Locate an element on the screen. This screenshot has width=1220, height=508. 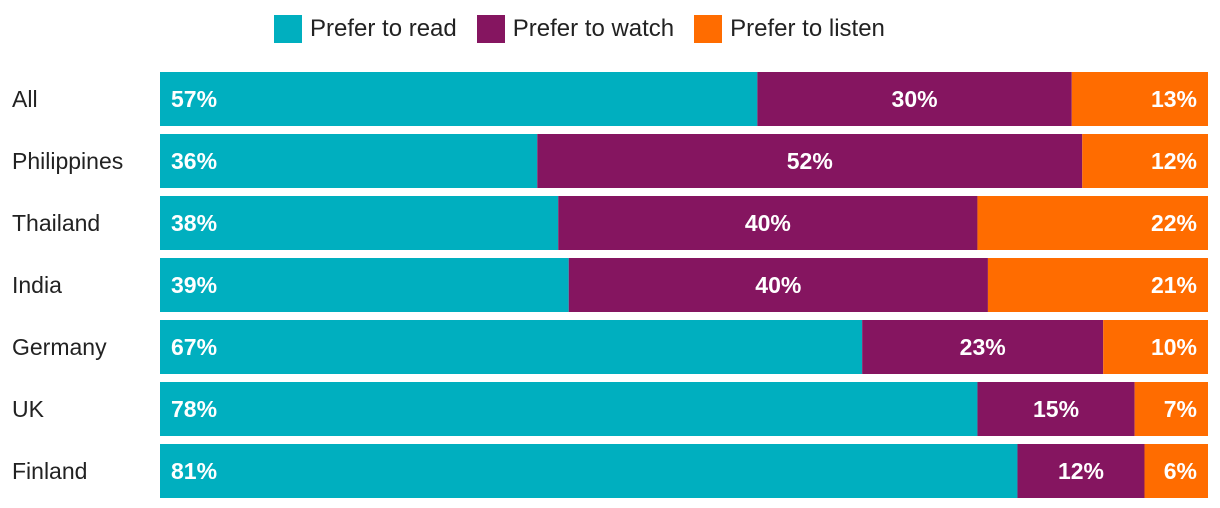
data-label-read: 81% is located at coordinates (194, 471).